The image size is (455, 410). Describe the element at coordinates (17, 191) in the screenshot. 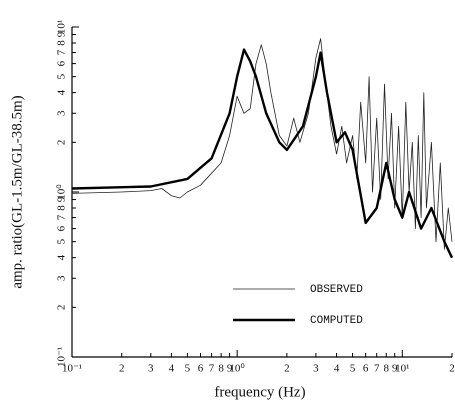

I see `y-axis-label: amp. ratio(GL-1.5m/GL-38.5m)` at that location.